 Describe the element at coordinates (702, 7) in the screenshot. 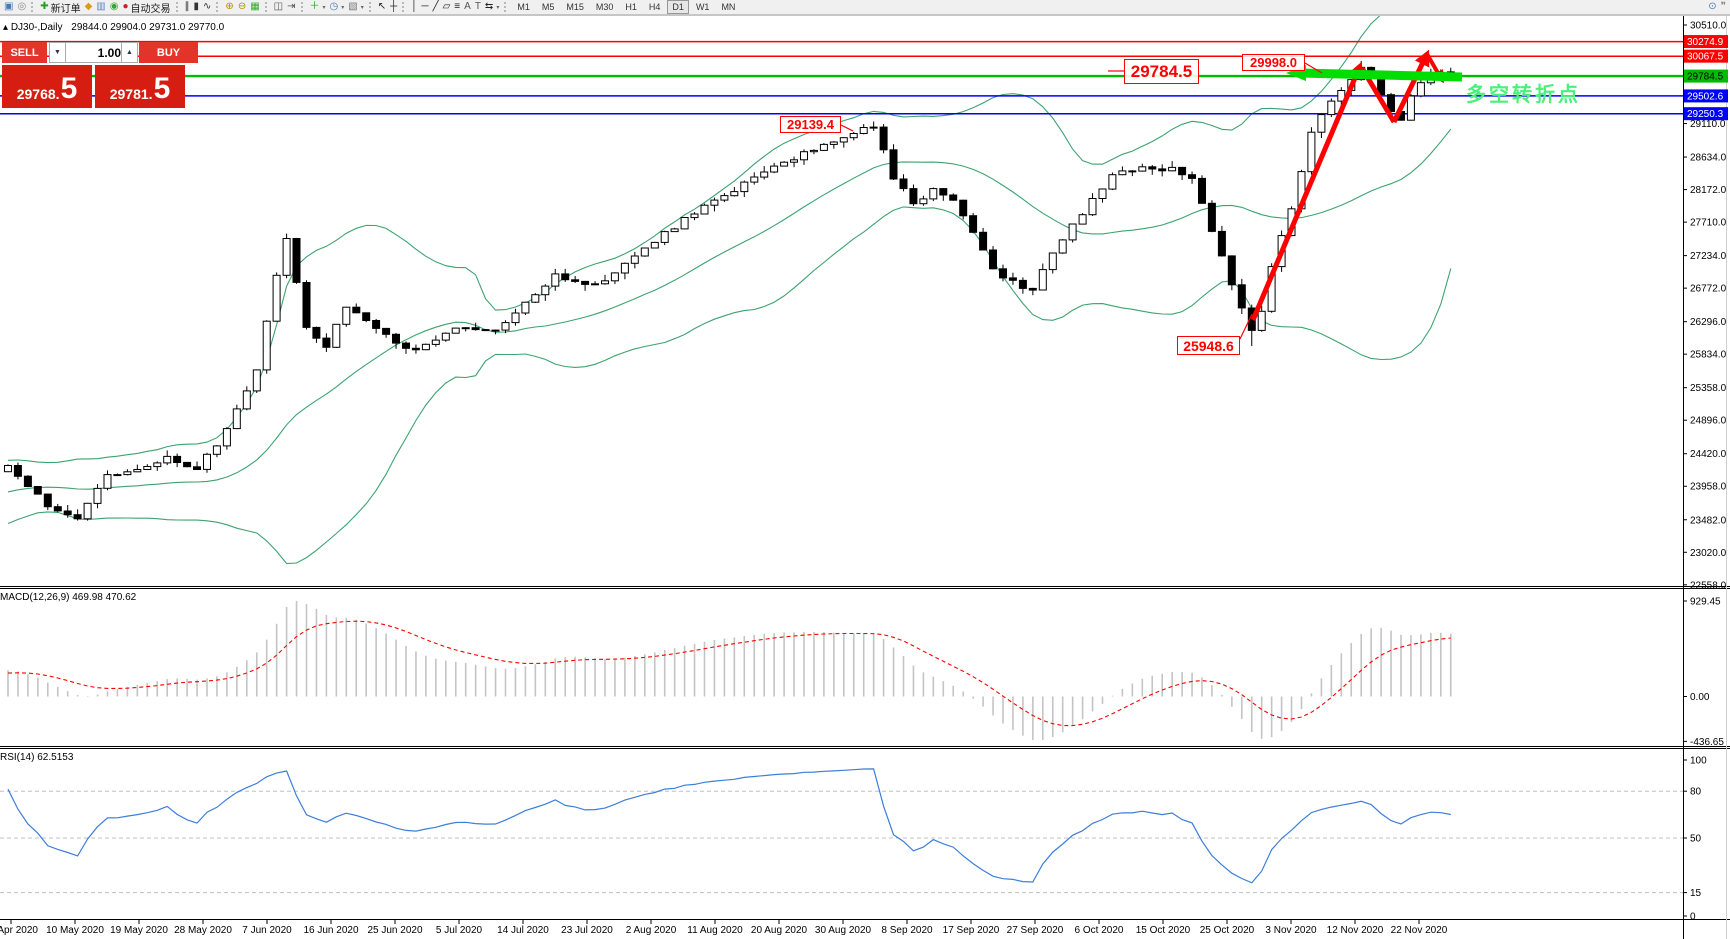

I see `timeframe-w1: W1` at that location.